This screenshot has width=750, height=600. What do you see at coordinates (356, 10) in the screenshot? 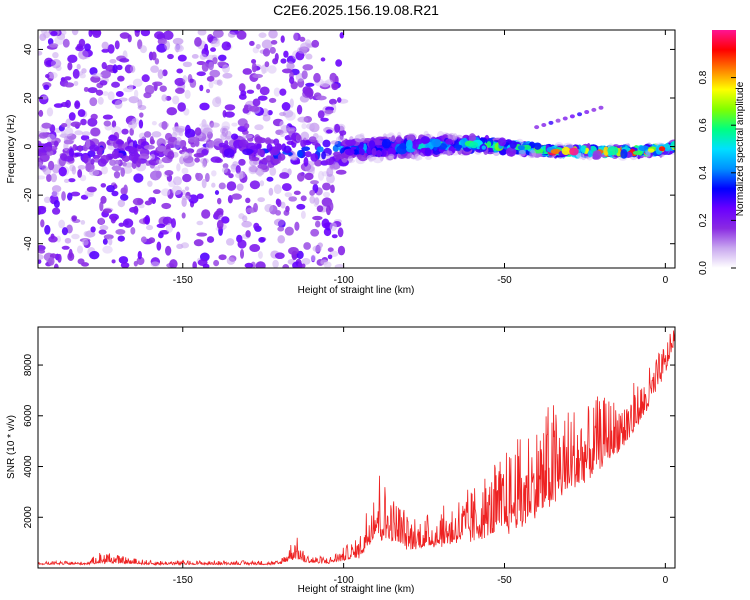
I see `figure-title: C2E6.2025.156.19.08.R21` at bounding box center [356, 10].